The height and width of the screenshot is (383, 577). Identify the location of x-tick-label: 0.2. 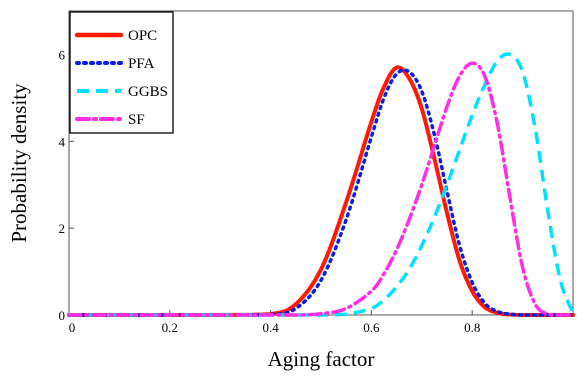
(170, 327).